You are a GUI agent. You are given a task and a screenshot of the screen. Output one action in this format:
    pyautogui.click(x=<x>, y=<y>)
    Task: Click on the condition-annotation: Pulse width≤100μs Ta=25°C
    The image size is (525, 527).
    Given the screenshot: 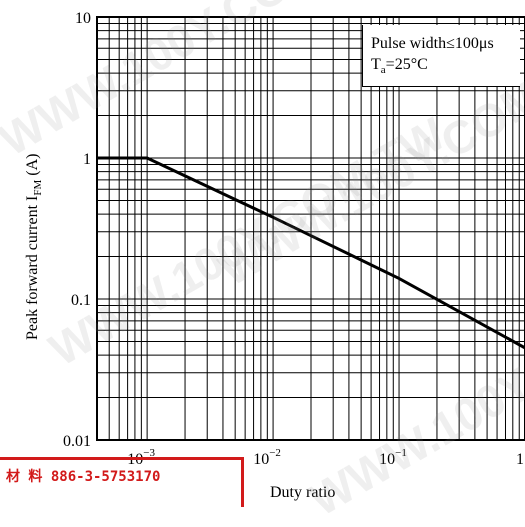 What is the action you would take?
    pyautogui.click(x=441, y=56)
    